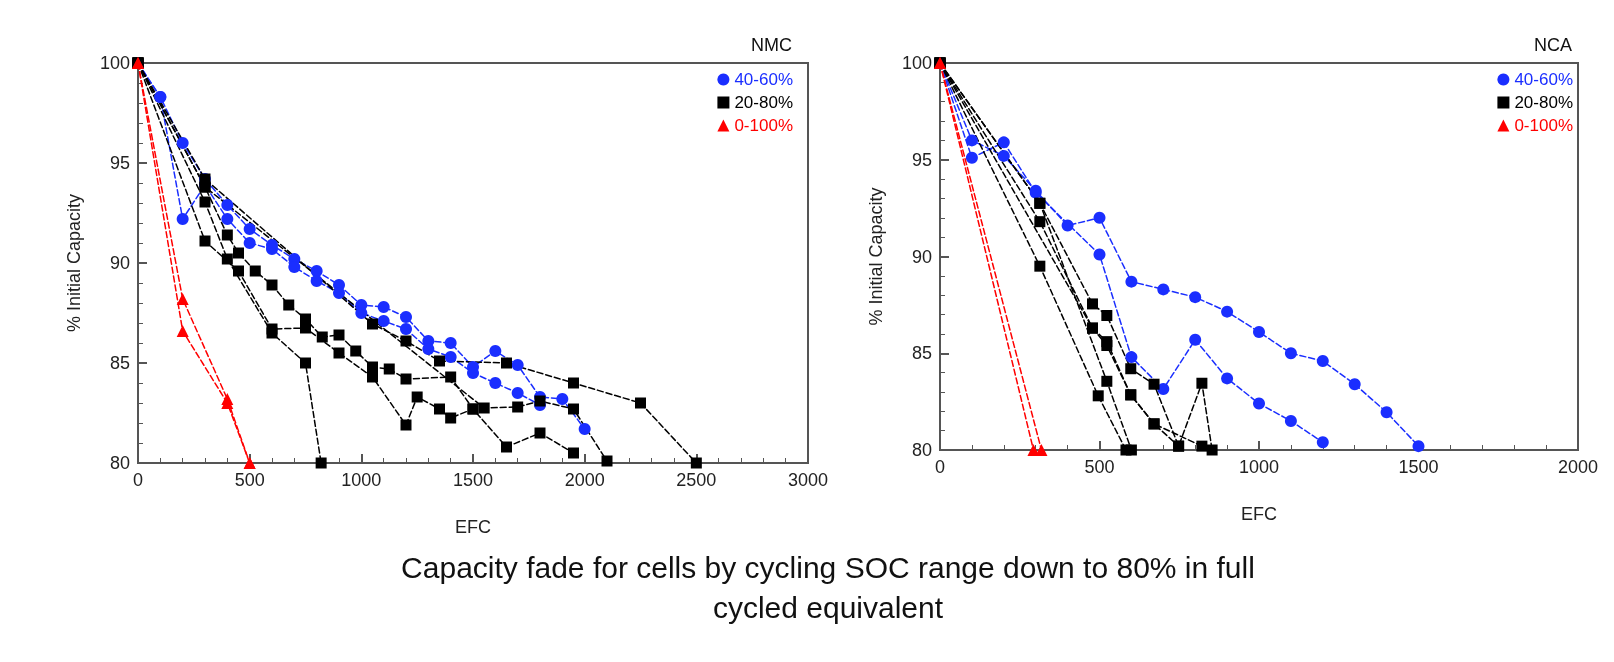 Image resolution: width=1614 pixels, height=662 pixels. I want to click on x-tick-label: 3000, so click(808, 480).